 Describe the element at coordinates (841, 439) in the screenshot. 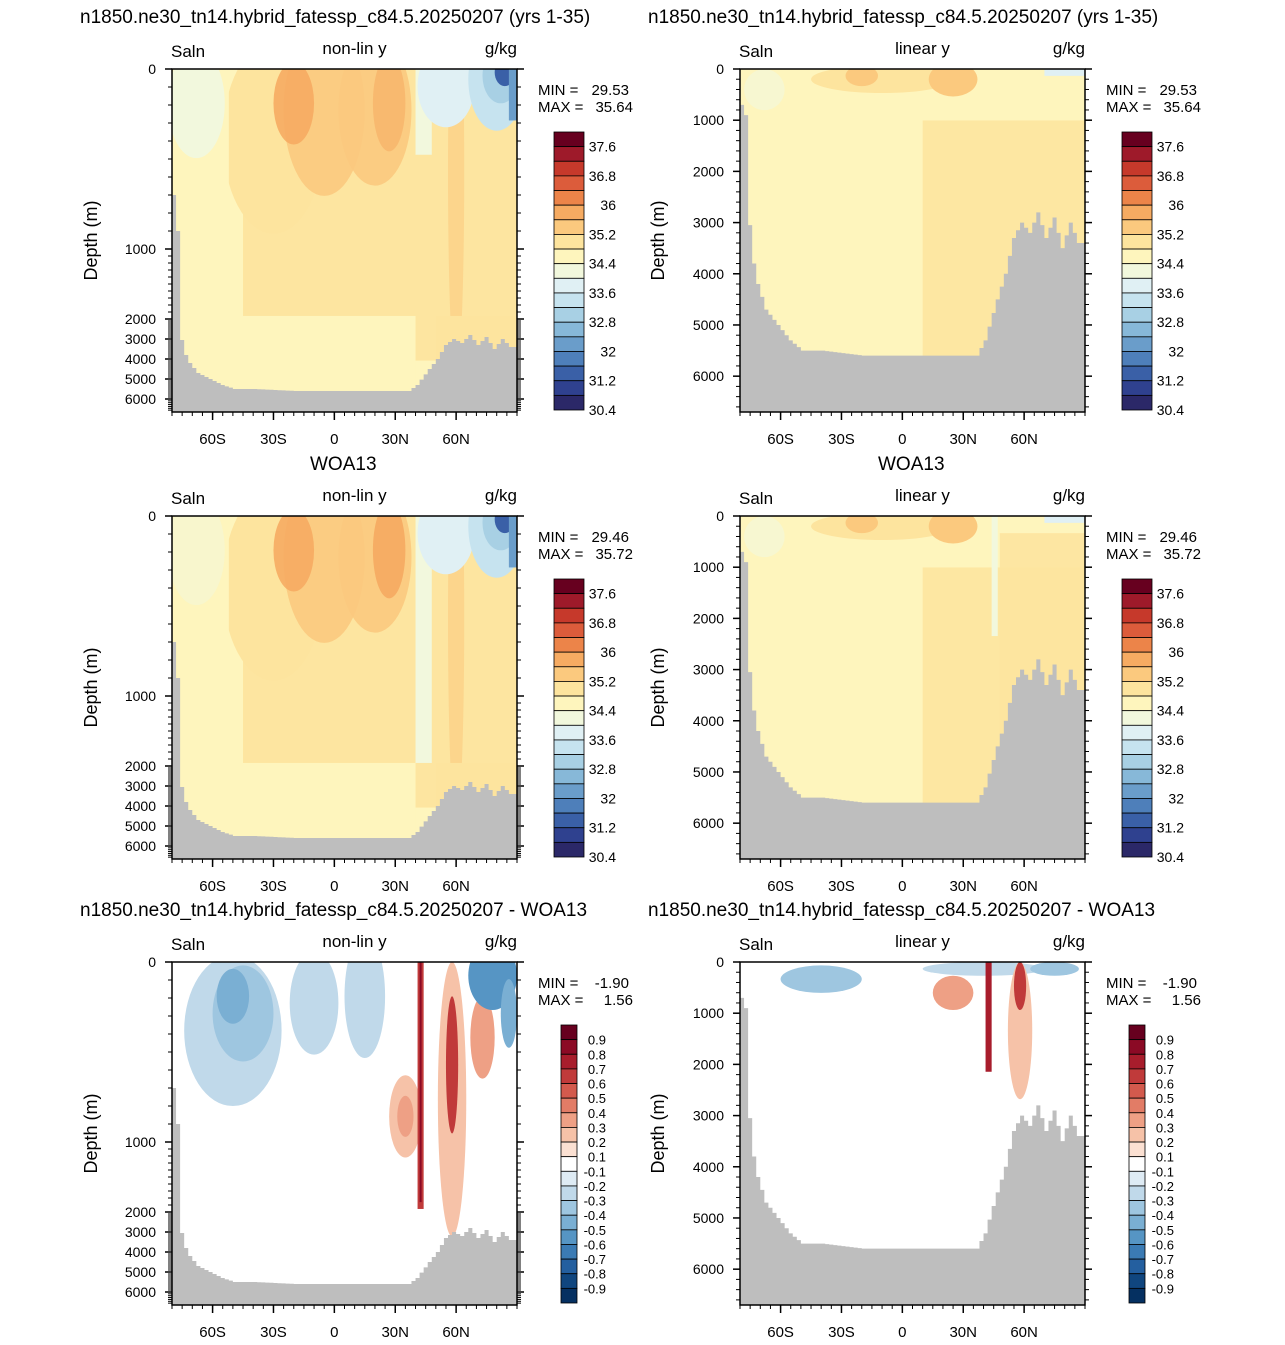

I see `x-tick-label: 30S` at that location.